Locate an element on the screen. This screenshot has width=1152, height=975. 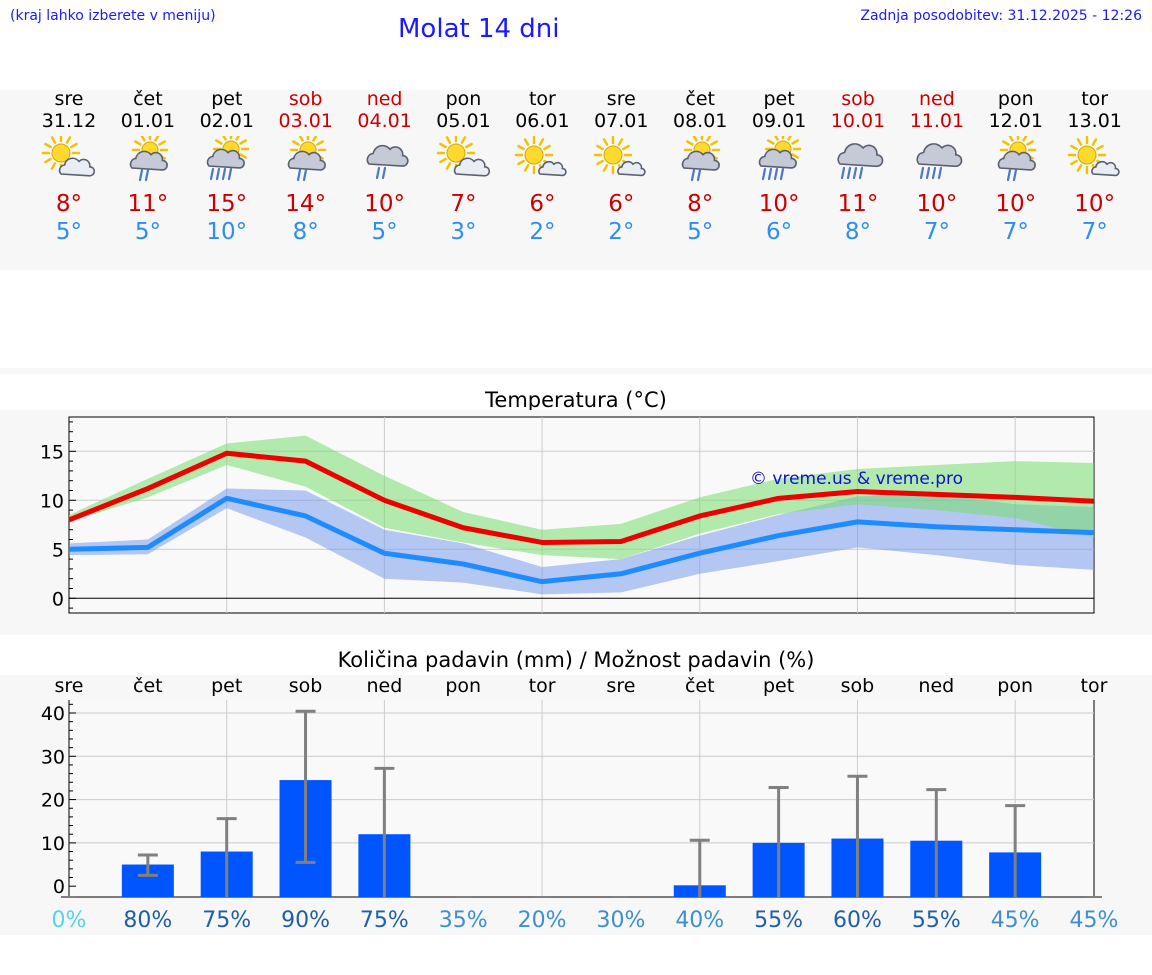
min-temp: 8° is located at coordinates (858, 232).